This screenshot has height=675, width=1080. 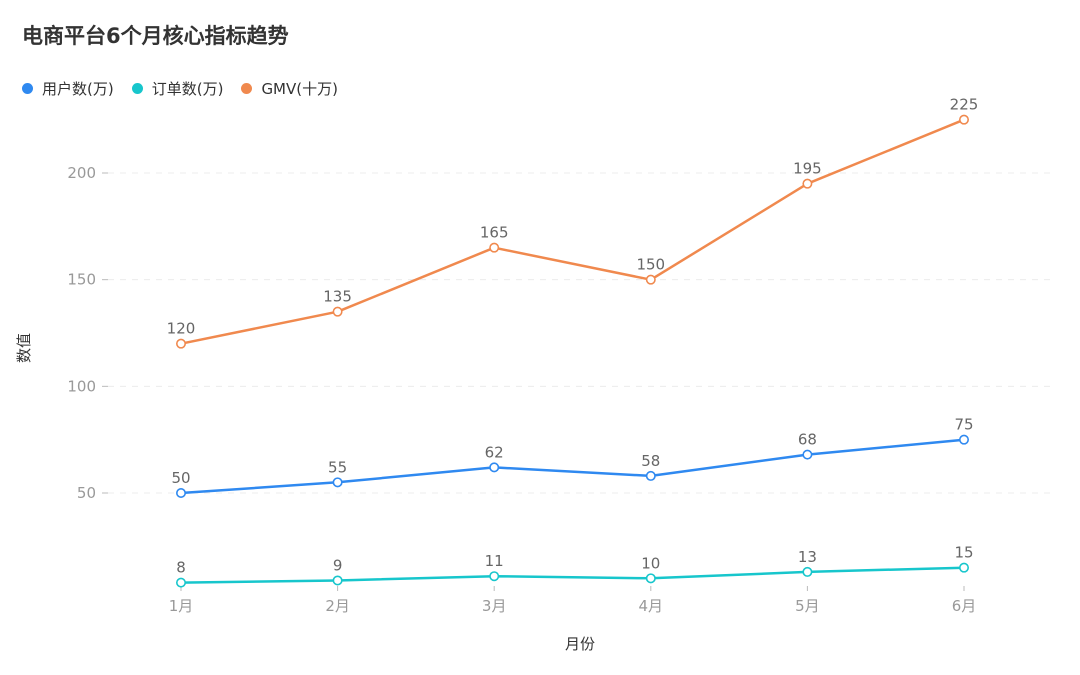 What do you see at coordinates (963, 553) in the screenshot?
I see `data-label-orders: 15` at bounding box center [963, 553].